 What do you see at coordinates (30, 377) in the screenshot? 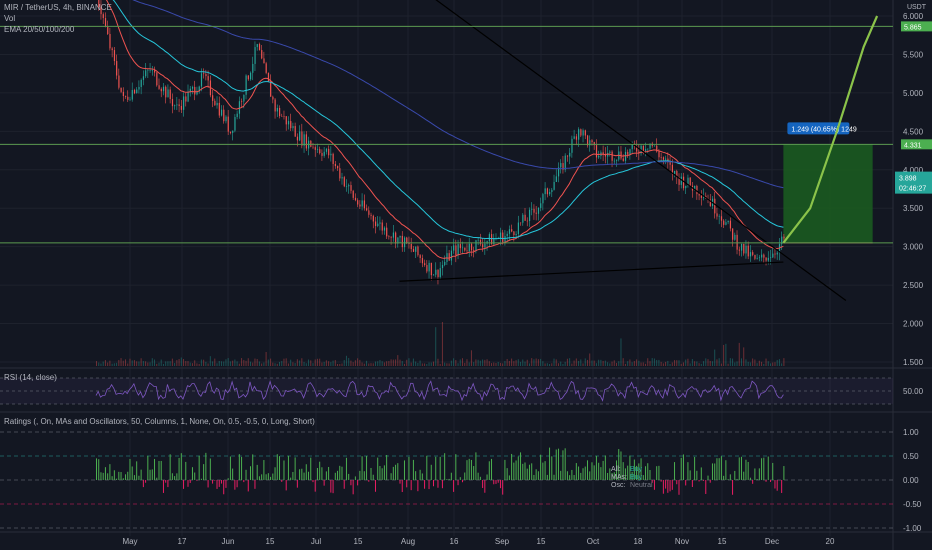
I see `rsi-legend: RSI (14, close)` at bounding box center [30, 377].